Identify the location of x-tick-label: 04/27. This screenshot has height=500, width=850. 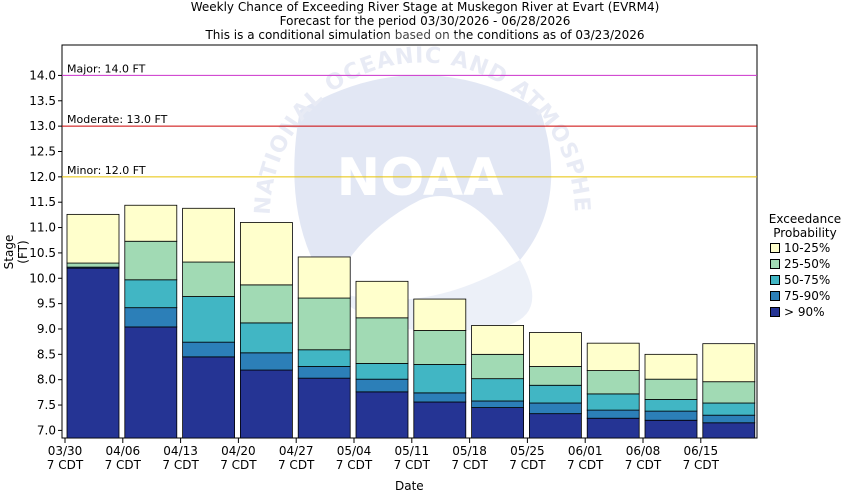
(296, 451).